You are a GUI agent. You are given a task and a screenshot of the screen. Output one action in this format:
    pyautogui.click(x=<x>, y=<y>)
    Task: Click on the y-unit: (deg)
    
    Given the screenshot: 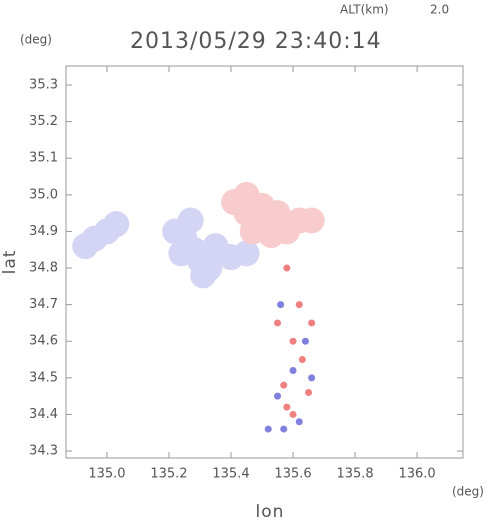 What is the action you would take?
    pyautogui.click(x=36, y=40)
    